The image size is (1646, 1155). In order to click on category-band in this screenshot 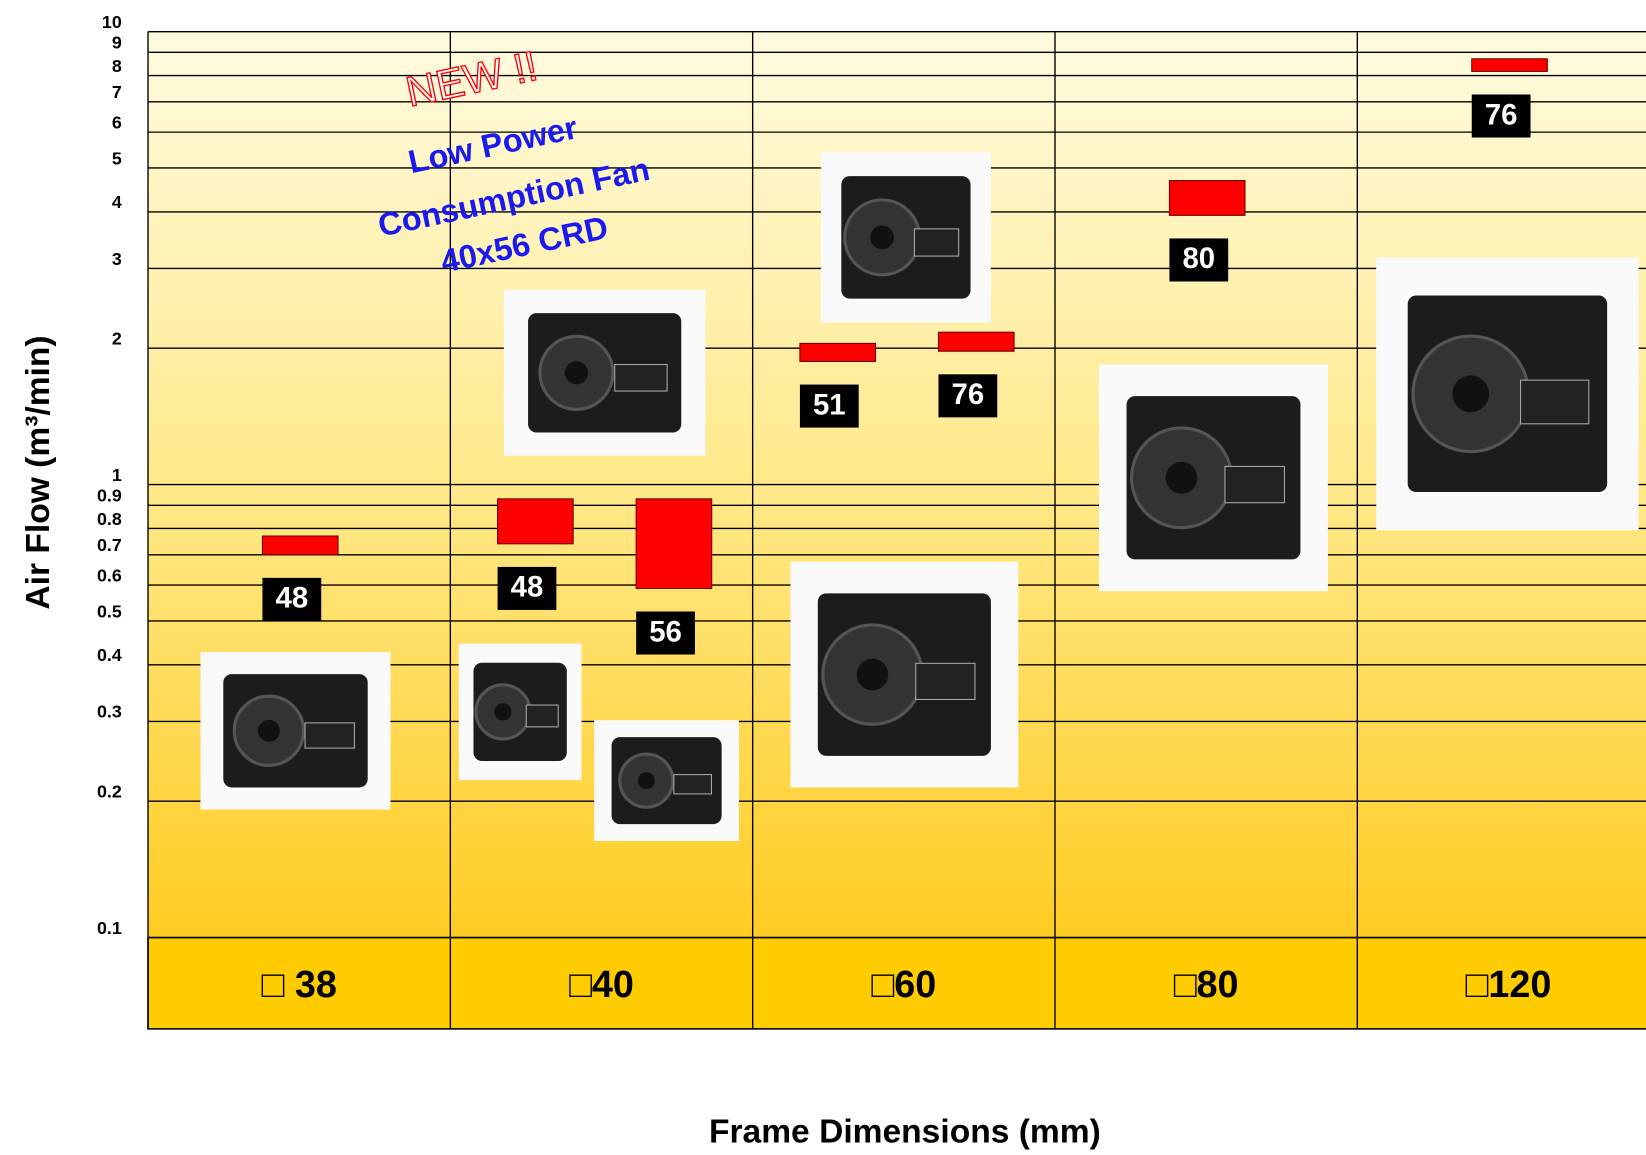, I will do `click(896, 983)`.